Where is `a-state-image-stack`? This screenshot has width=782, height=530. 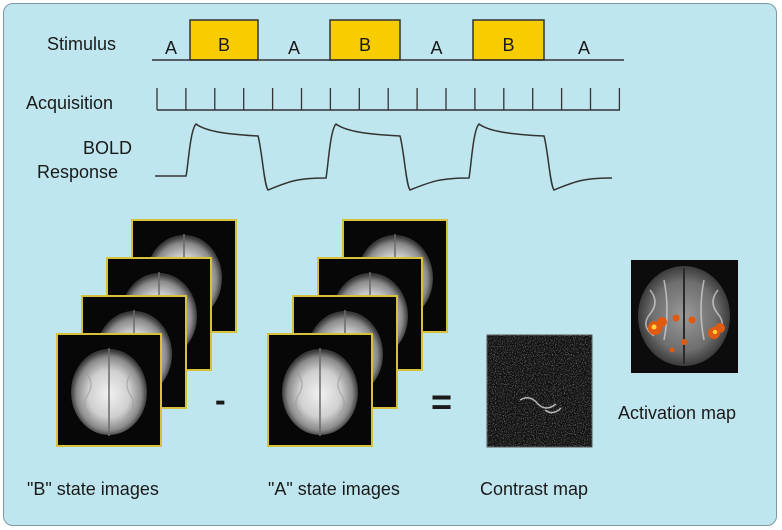
a-state-image-stack is located at coordinates (357, 333).